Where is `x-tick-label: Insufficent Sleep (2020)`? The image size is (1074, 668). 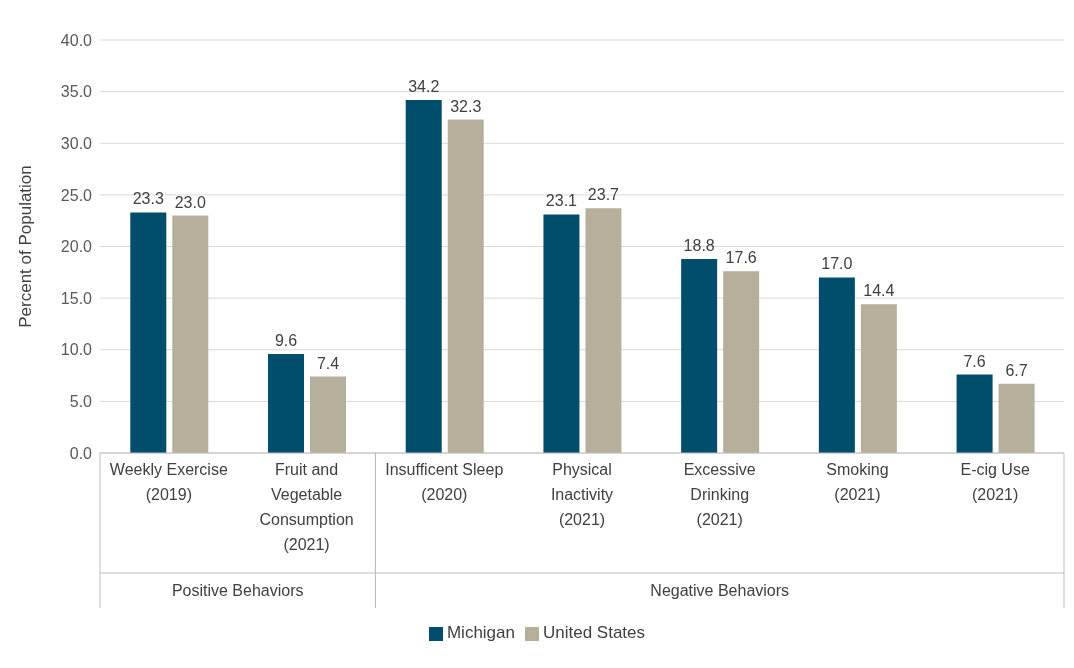
x-tick-label: Insufficent Sleep (2020) is located at coordinates (444, 482).